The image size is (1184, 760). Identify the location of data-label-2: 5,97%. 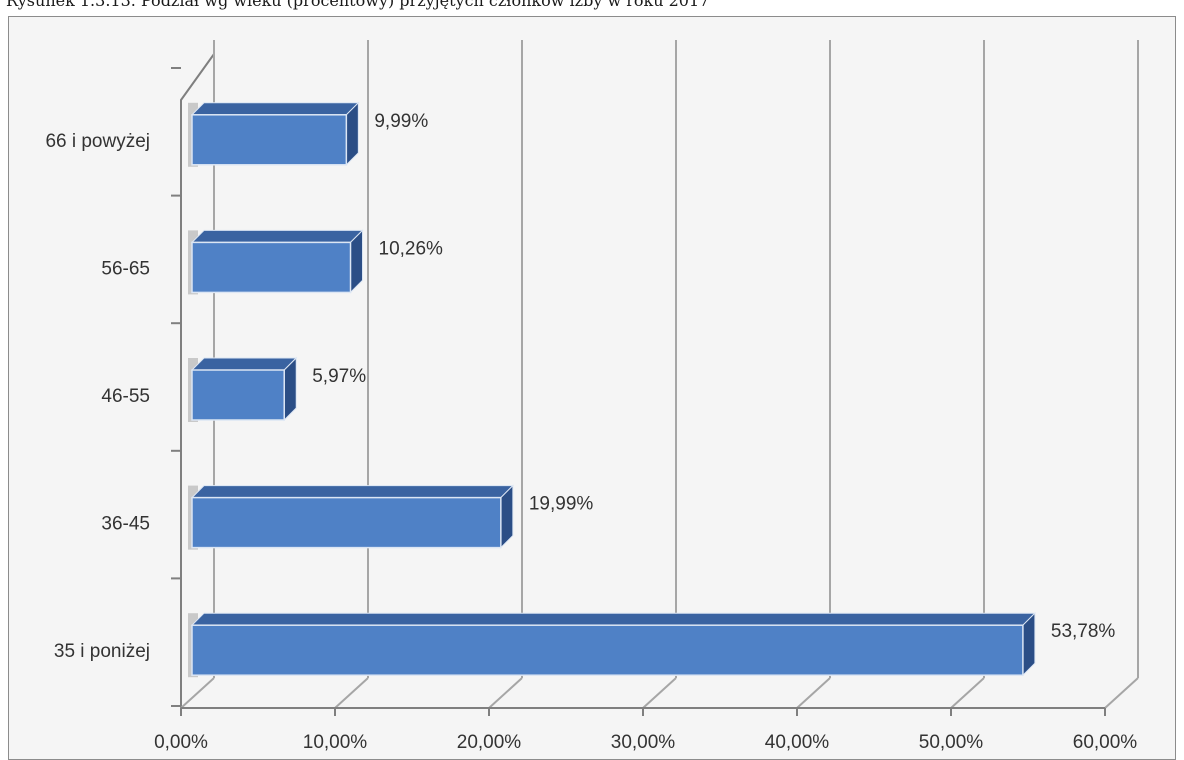
(339, 376).